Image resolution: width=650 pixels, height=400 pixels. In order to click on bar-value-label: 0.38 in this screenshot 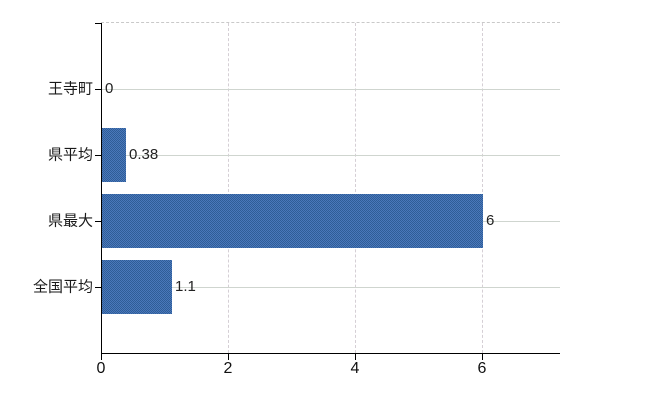, I will do `click(144, 155)`.